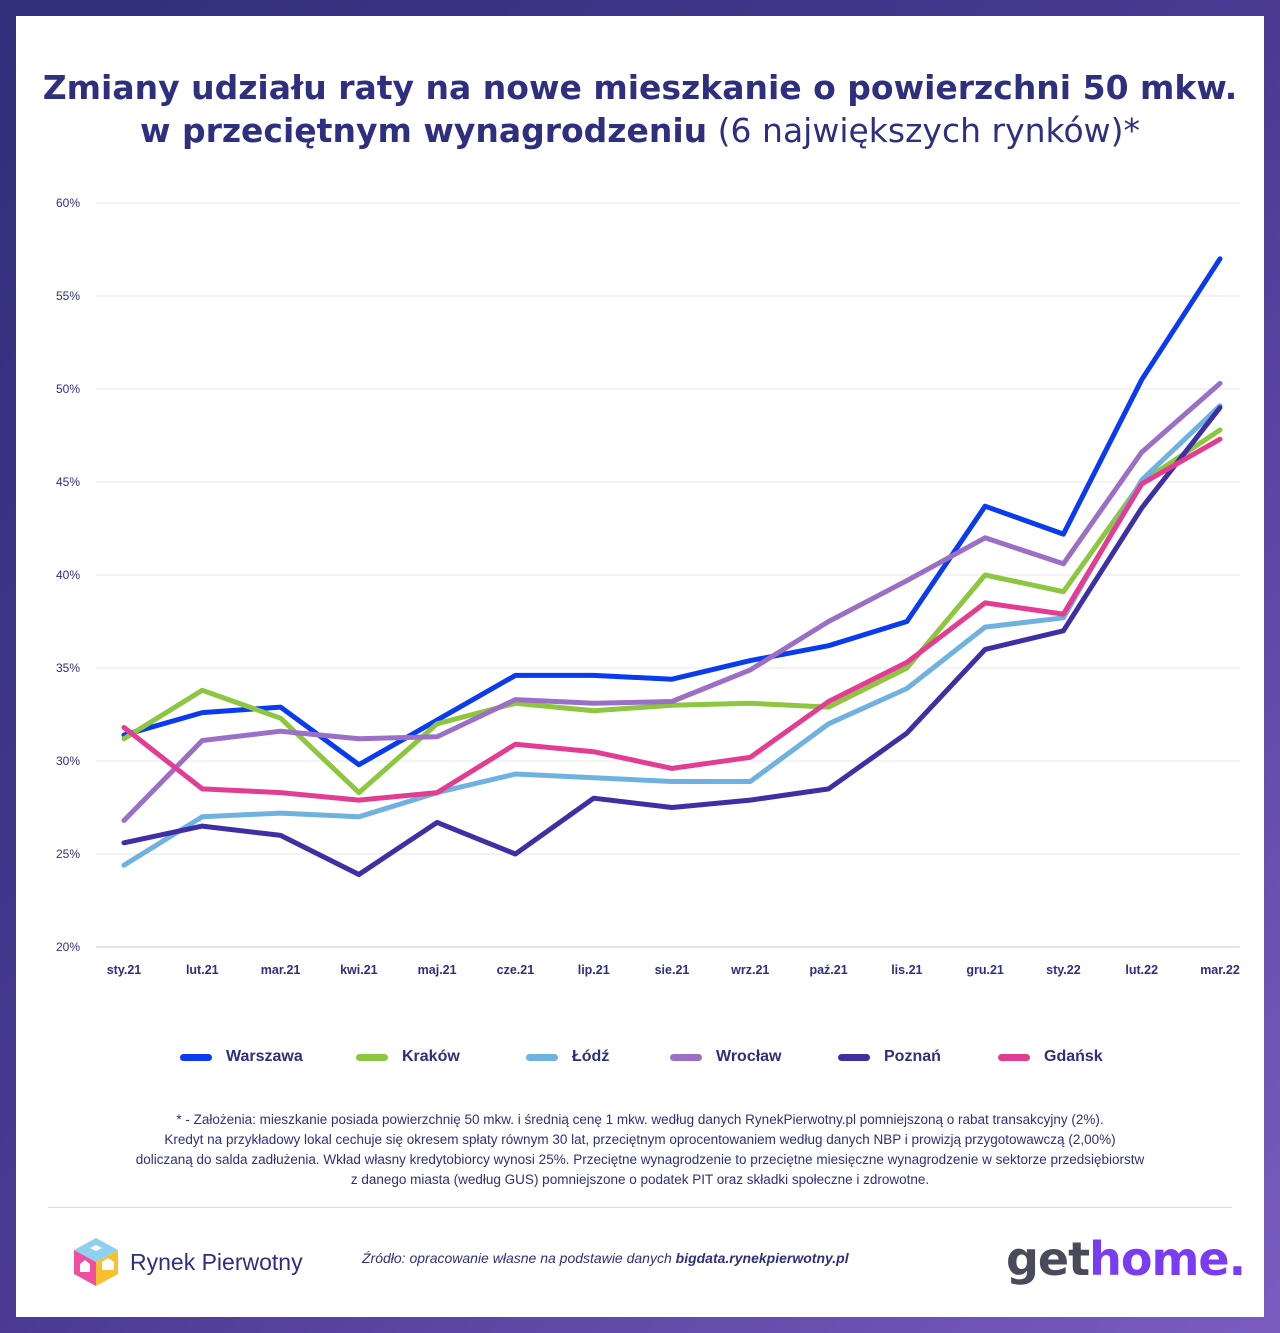 The image size is (1280, 1333). What do you see at coordinates (640, 1057) in the screenshot?
I see `legend: Warszawa Kraków Łódź Wrocław Poznań Gdańsk` at bounding box center [640, 1057].